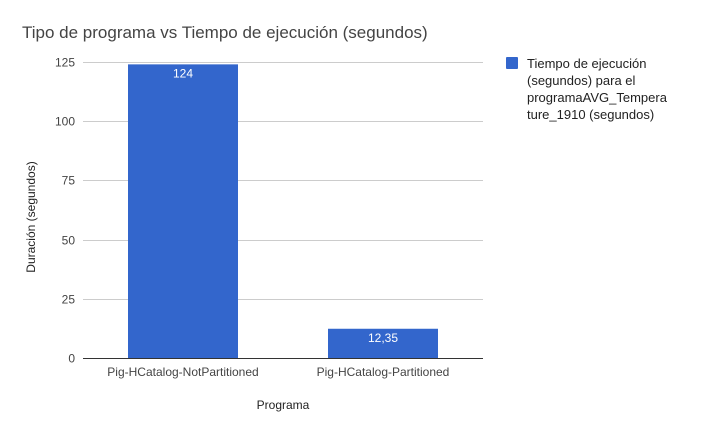 This screenshot has height=439, width=702. I want to click on legend-label-line: ture_1910 (segundos), so click(590, 114).